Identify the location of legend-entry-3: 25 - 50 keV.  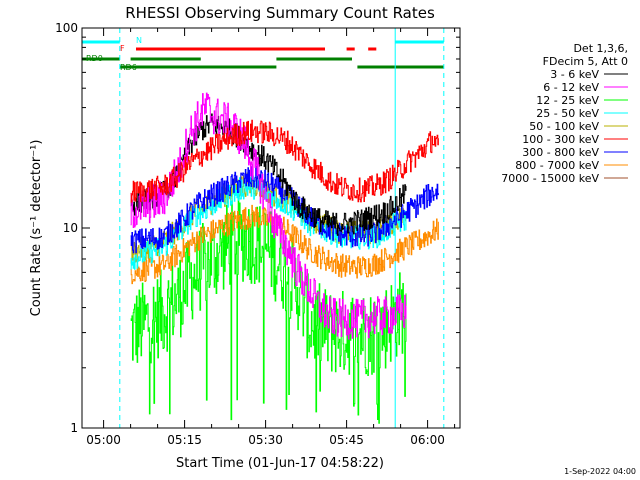
(567, 113).